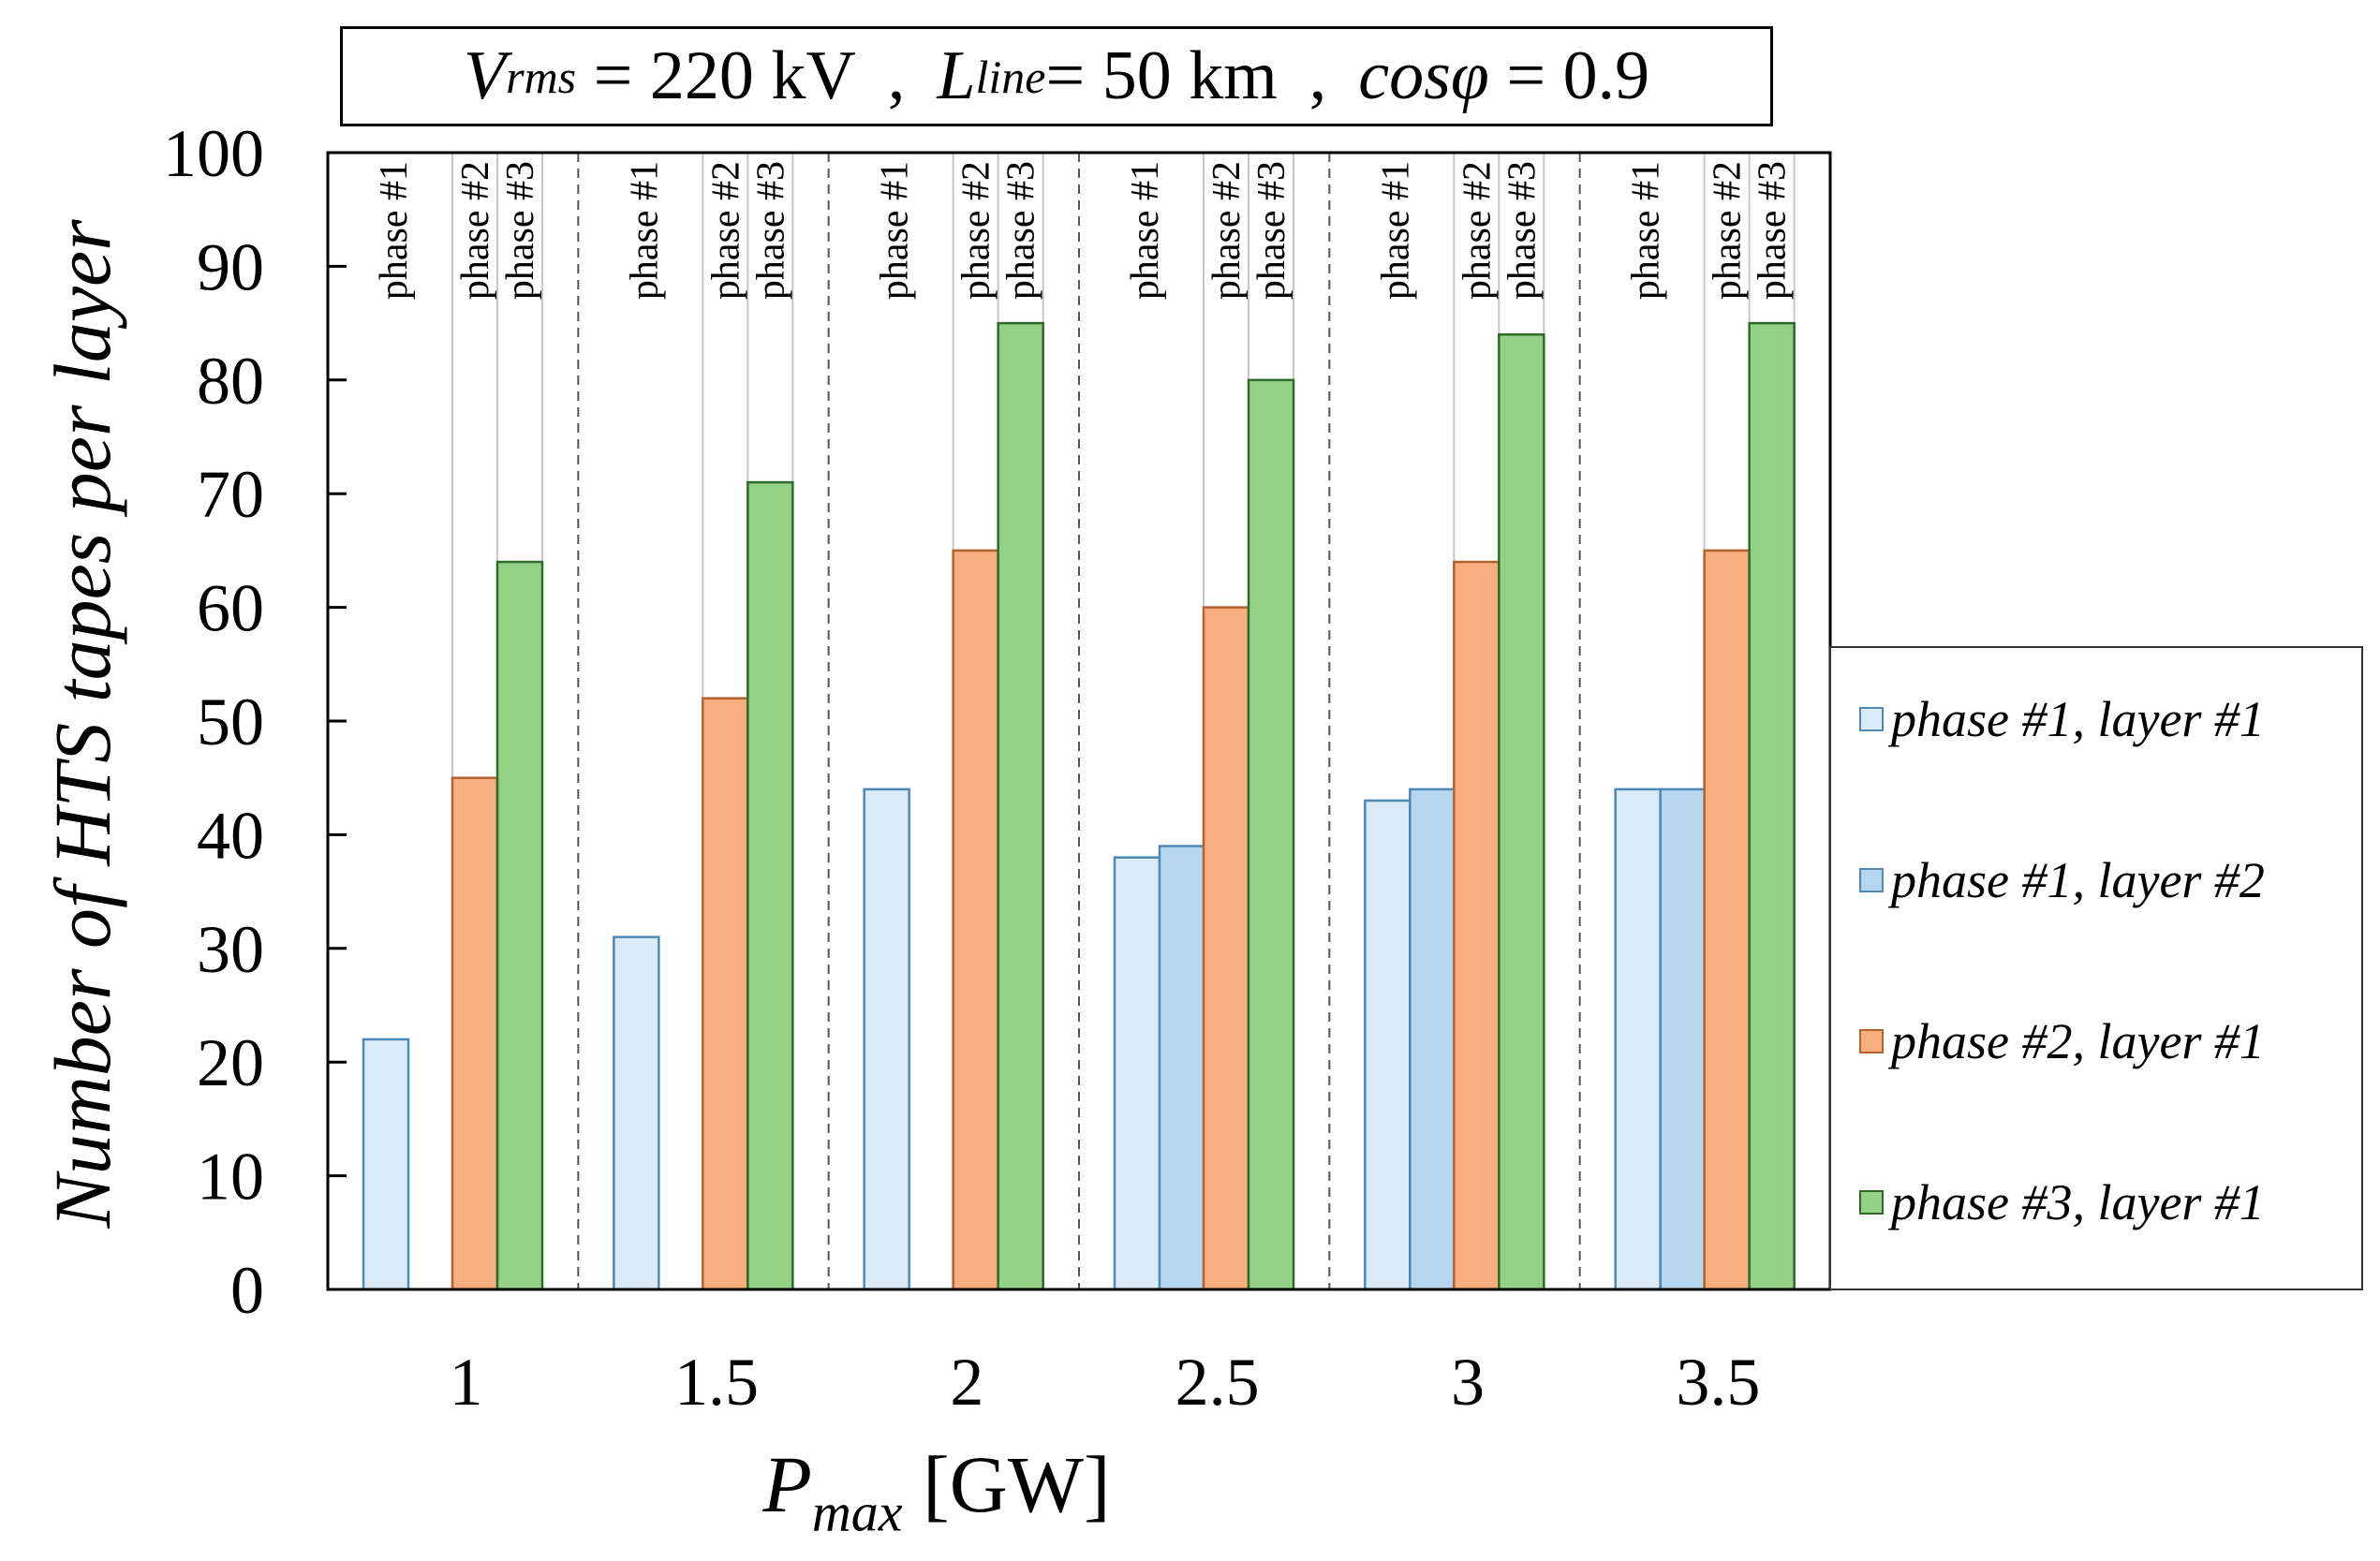  I want to click on x-tick-label: 3, so click(1468, 1382).